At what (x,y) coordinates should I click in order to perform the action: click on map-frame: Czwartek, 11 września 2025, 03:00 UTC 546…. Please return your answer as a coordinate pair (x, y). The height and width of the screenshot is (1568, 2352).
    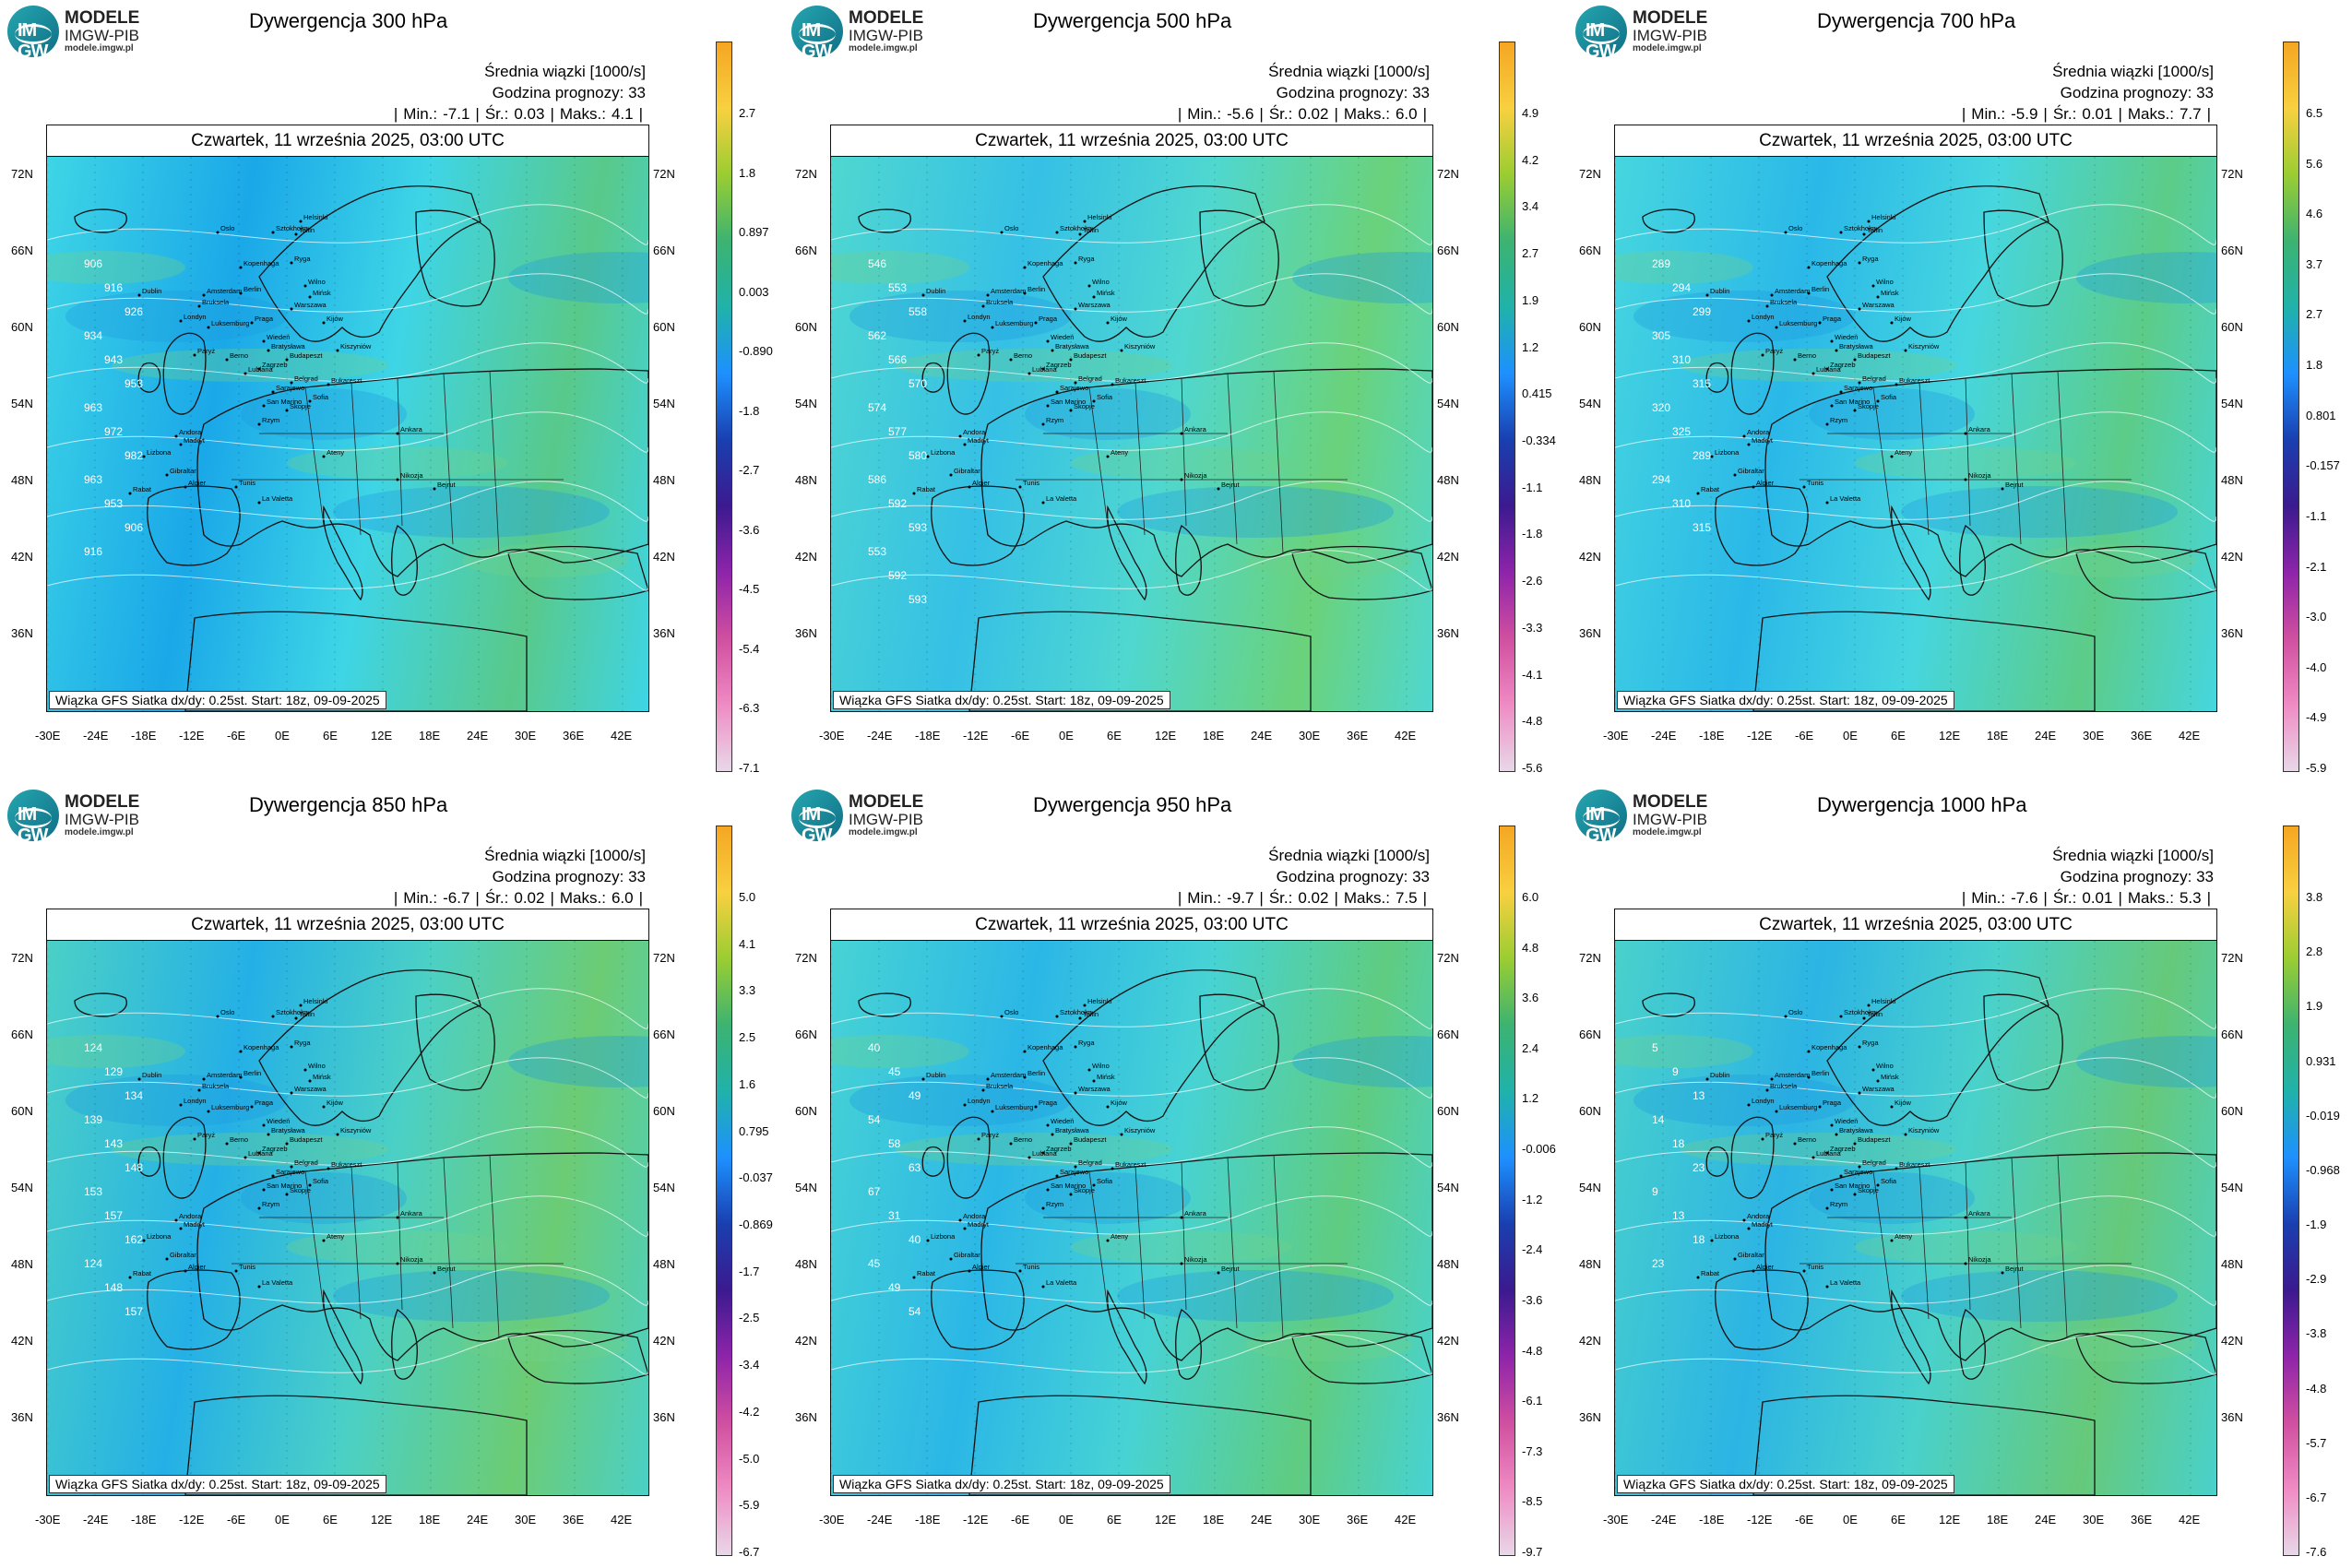
    Looking at the image, I should click on (1131, 418).